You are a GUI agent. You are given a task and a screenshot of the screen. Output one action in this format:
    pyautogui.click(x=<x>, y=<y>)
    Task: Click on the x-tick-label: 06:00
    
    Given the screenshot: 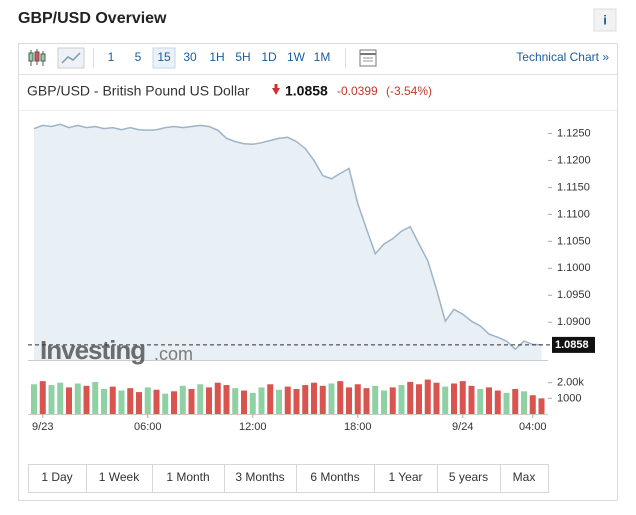 What is the action you would take?
    pyautogui.click(x=148, y=427)
    